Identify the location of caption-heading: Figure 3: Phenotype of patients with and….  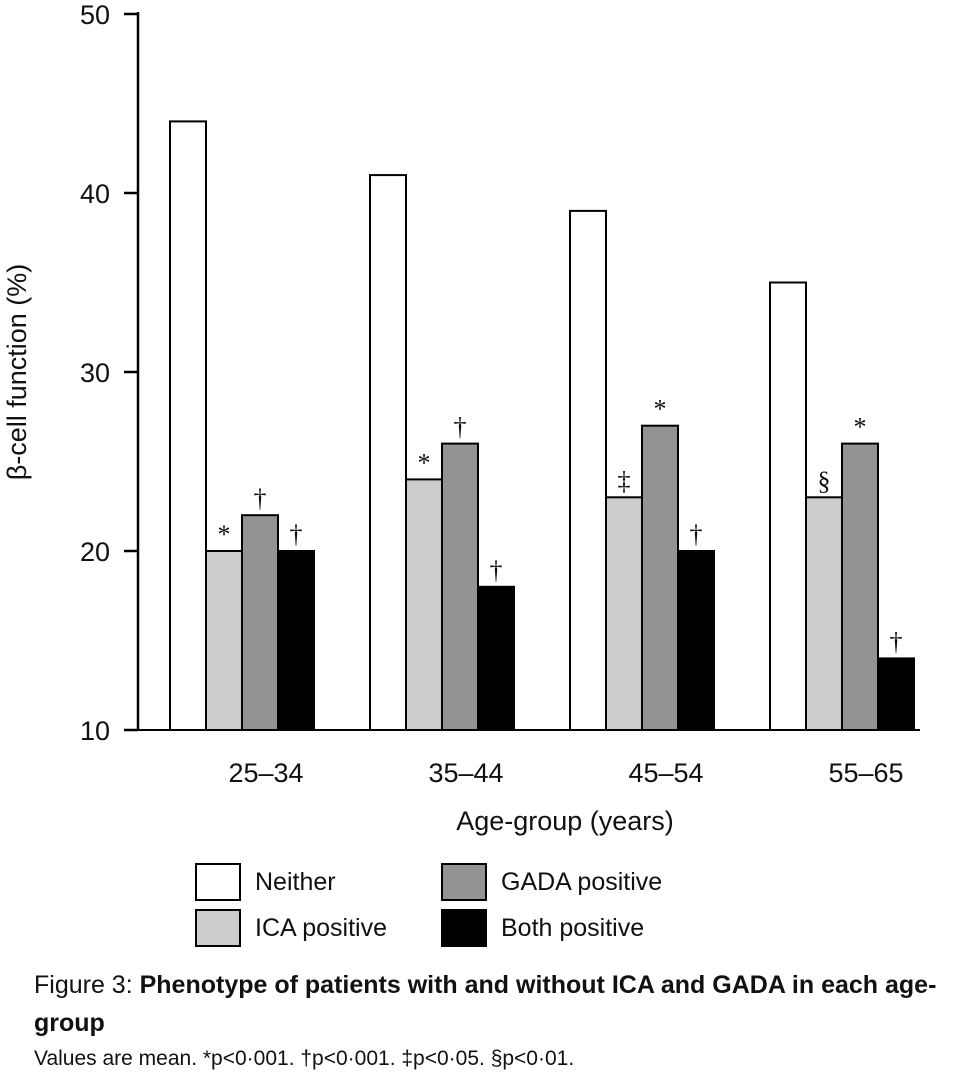
(489, 1004).